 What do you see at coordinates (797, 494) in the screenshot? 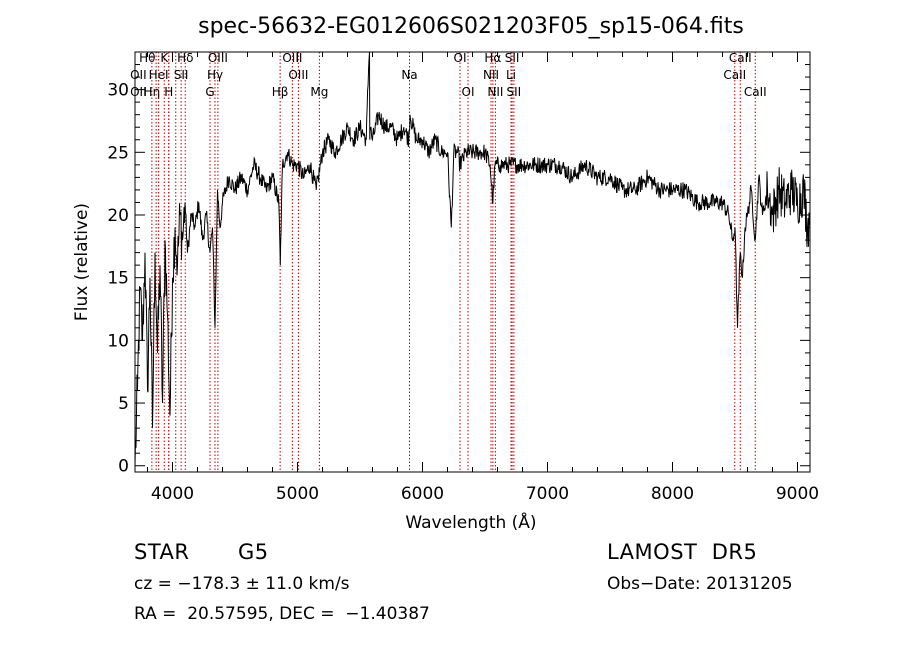
I see `x-tick-label: 9000` at bounding box center [797, 494].